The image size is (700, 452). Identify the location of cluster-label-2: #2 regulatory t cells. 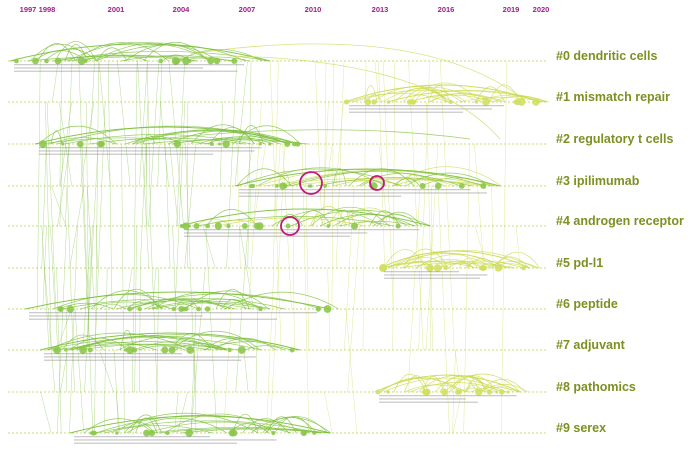
(615, 139).